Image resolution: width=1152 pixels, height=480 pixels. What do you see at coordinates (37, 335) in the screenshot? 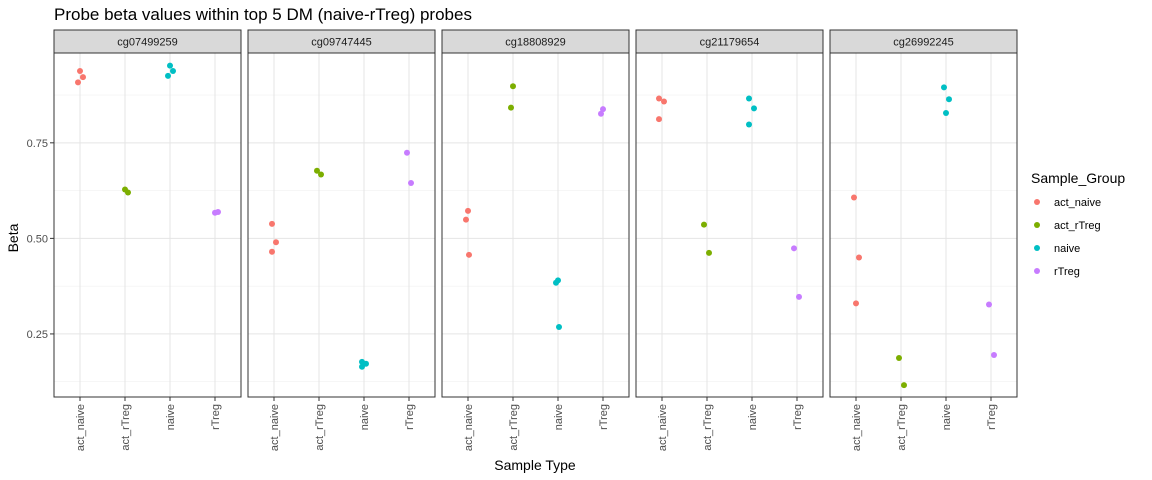
I see `y-tick-label: 0.25` at bounding box center [37, 335].